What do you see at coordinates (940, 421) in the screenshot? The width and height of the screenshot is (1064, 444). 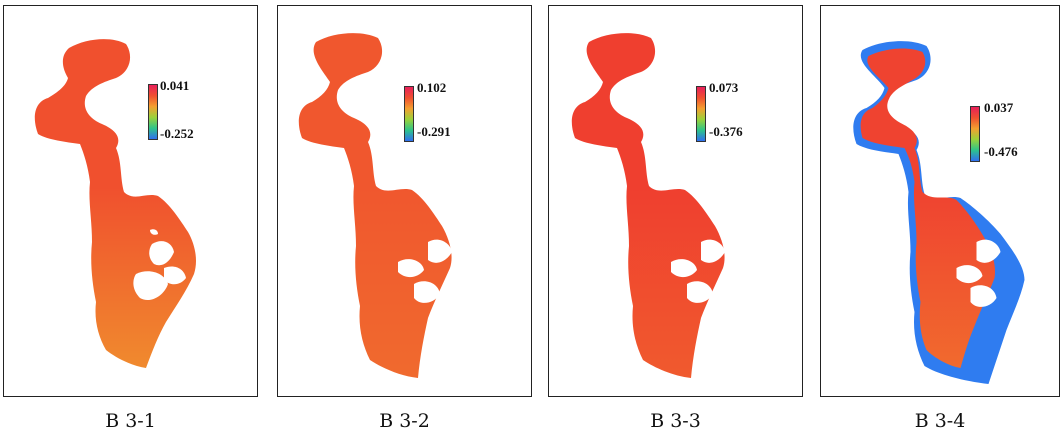 I see `panel-caption: B 3-4` at bounding box center [940, 421].